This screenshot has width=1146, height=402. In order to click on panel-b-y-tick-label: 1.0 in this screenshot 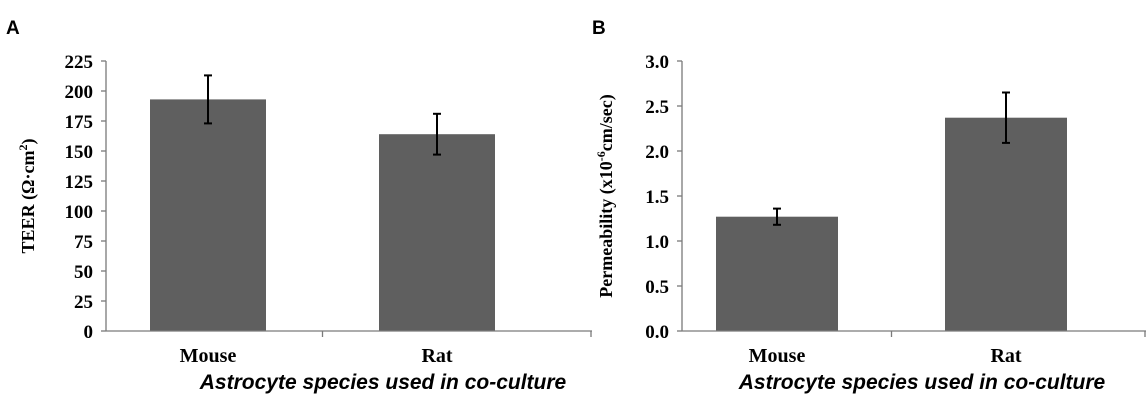, I will do `click(657, 242)`.